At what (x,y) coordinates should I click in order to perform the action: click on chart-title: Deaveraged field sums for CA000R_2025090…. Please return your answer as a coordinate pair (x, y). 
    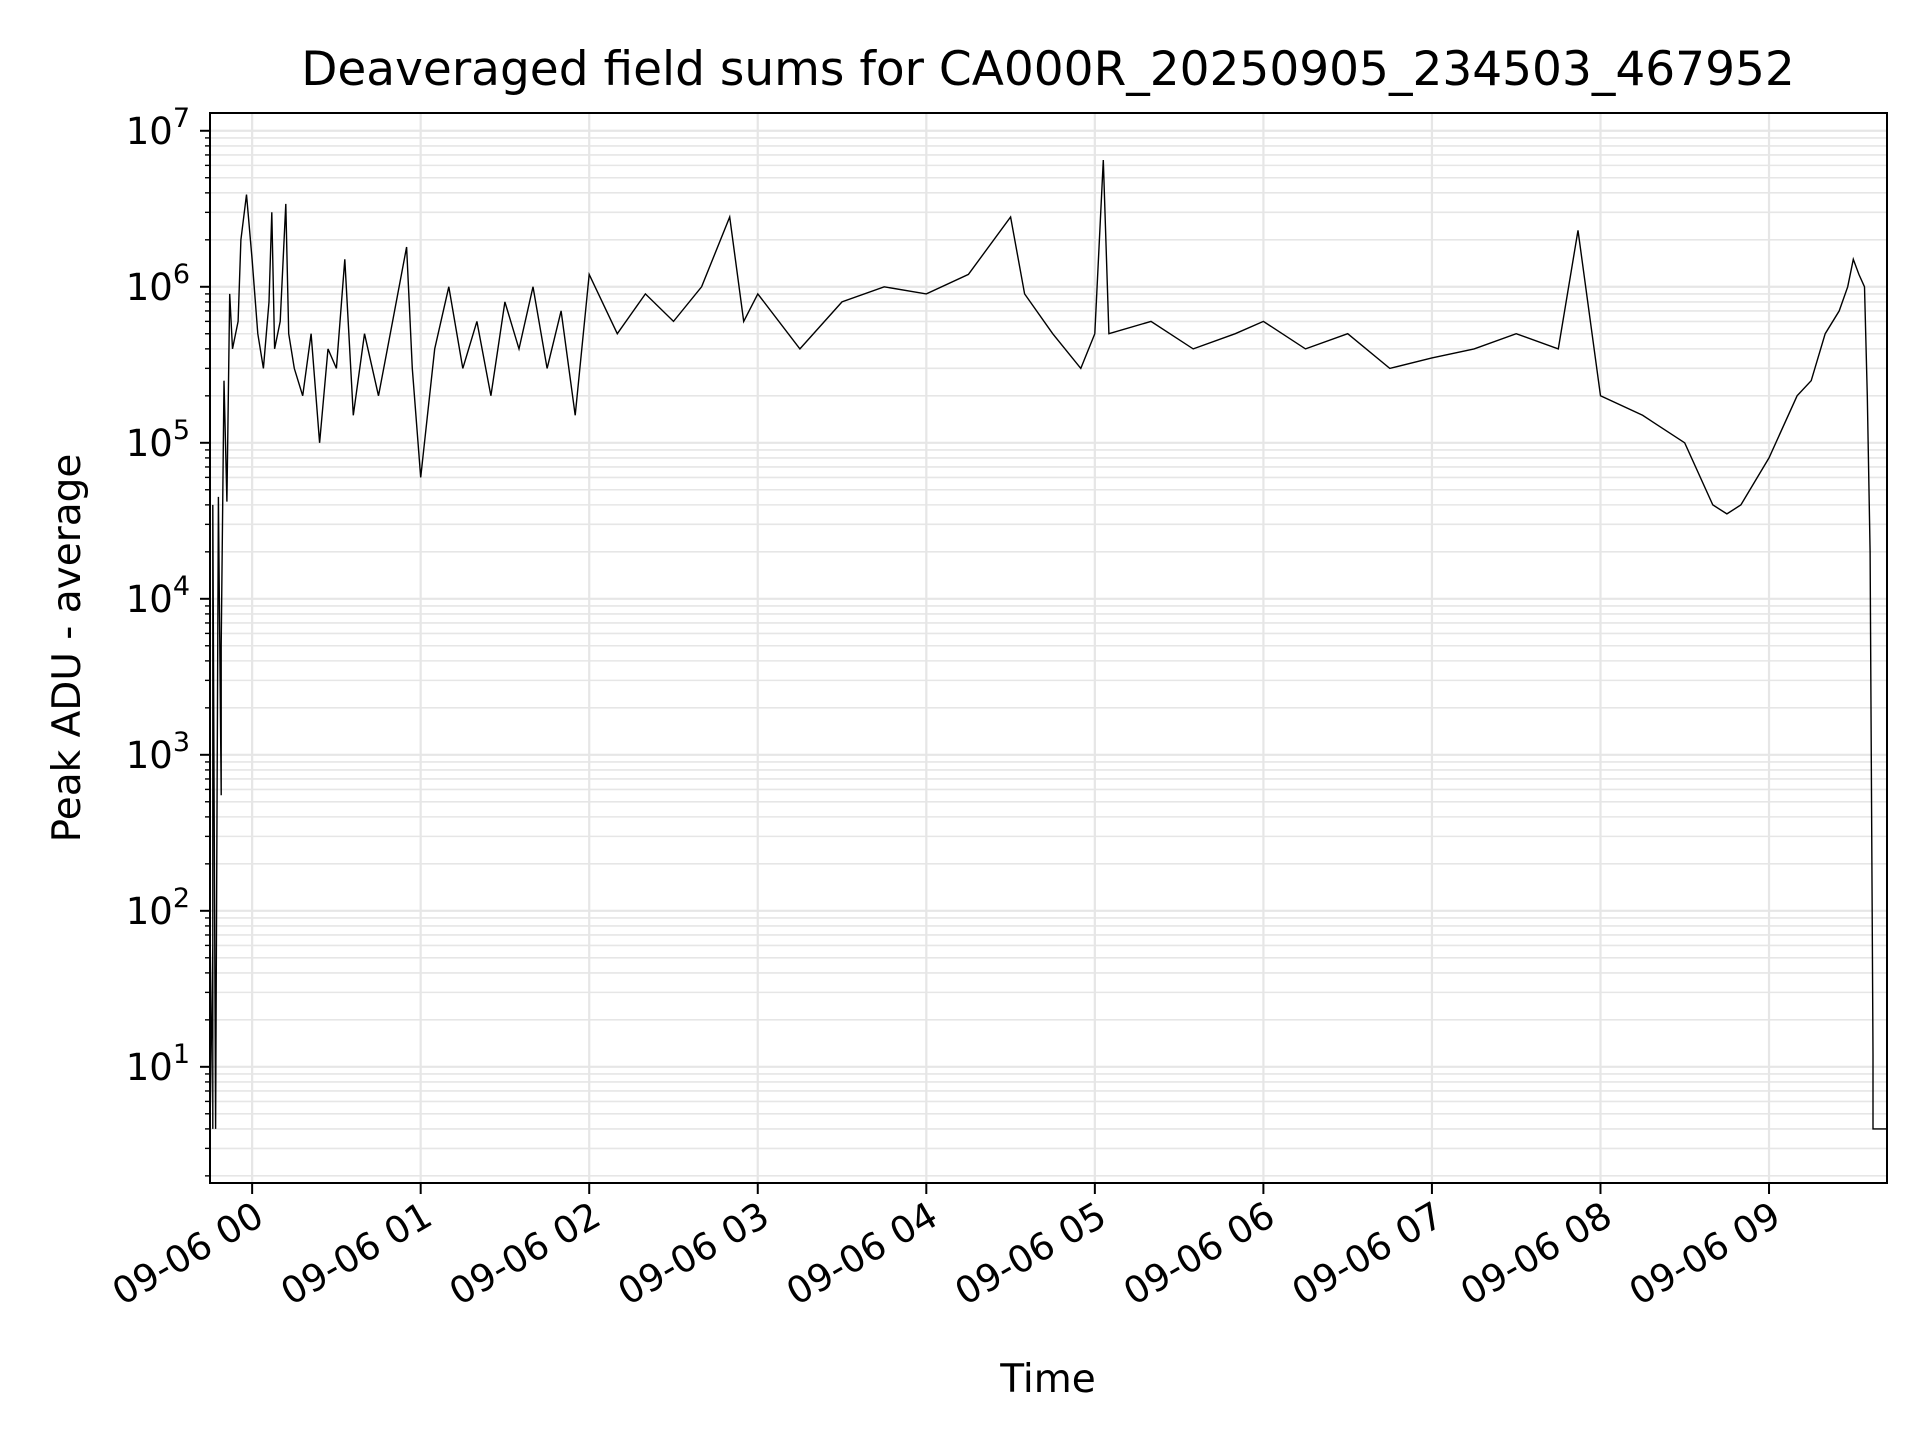
    Looking at the image, I should click on (1048, 69).